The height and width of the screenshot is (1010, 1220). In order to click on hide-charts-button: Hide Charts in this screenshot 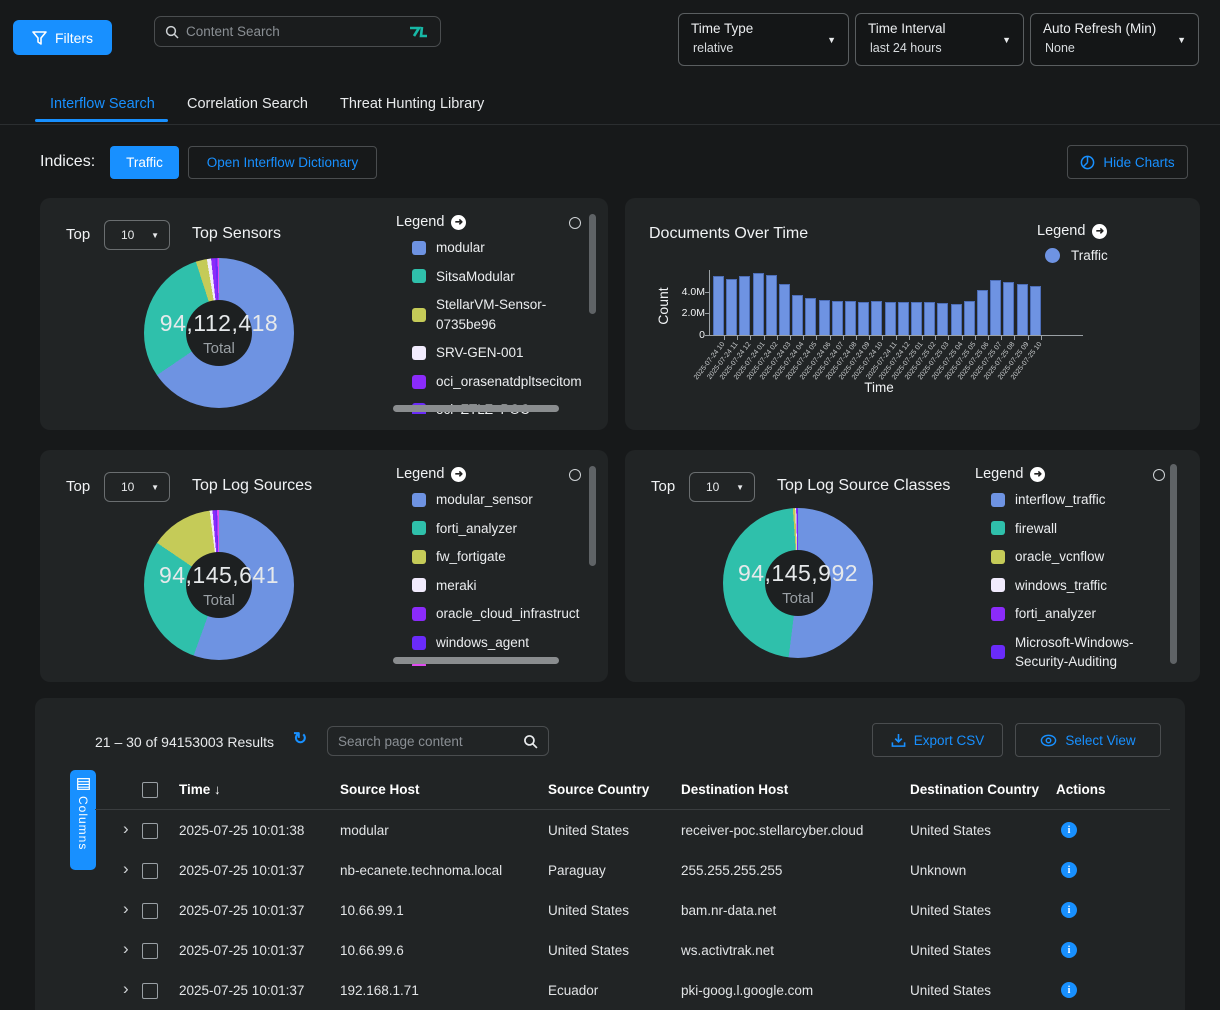, I will do `click(1127, 162)`.